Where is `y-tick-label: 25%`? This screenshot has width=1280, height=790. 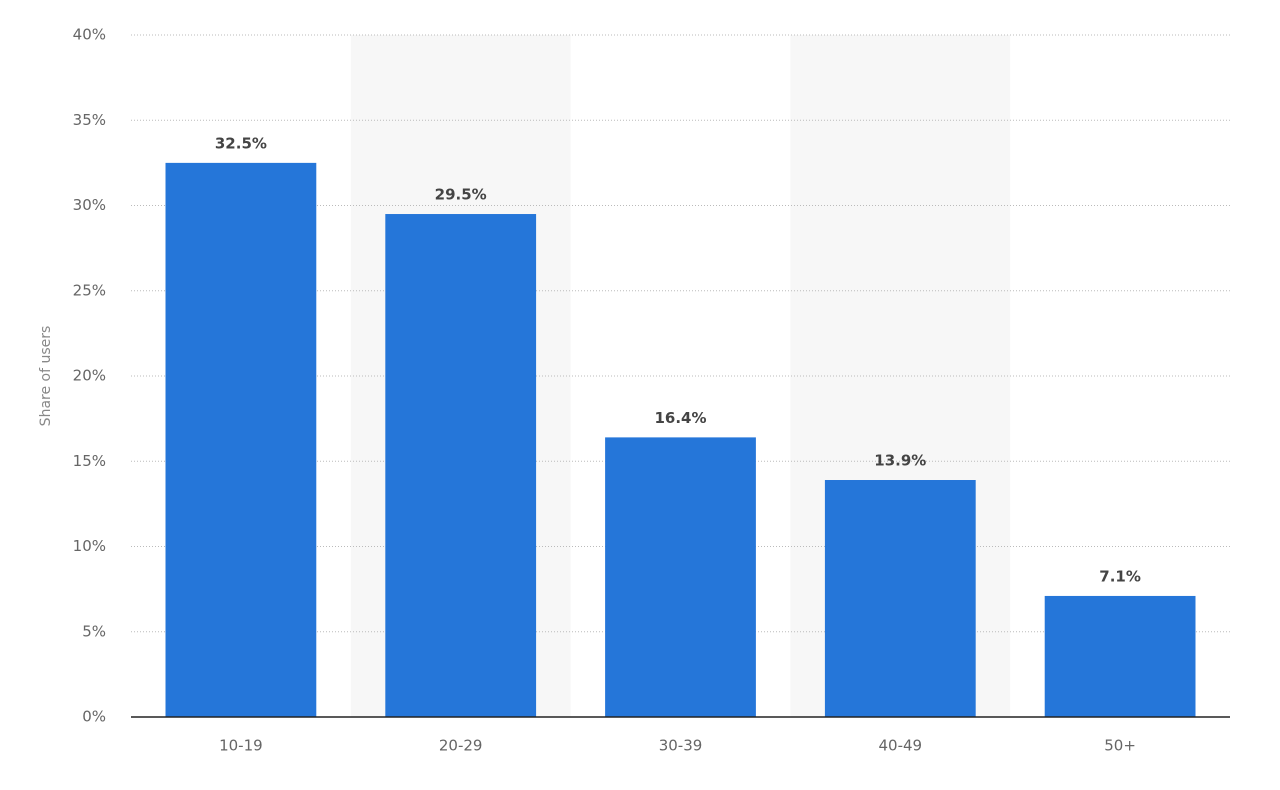
y-tick-label: 25% is located at coordinates (89, 290).